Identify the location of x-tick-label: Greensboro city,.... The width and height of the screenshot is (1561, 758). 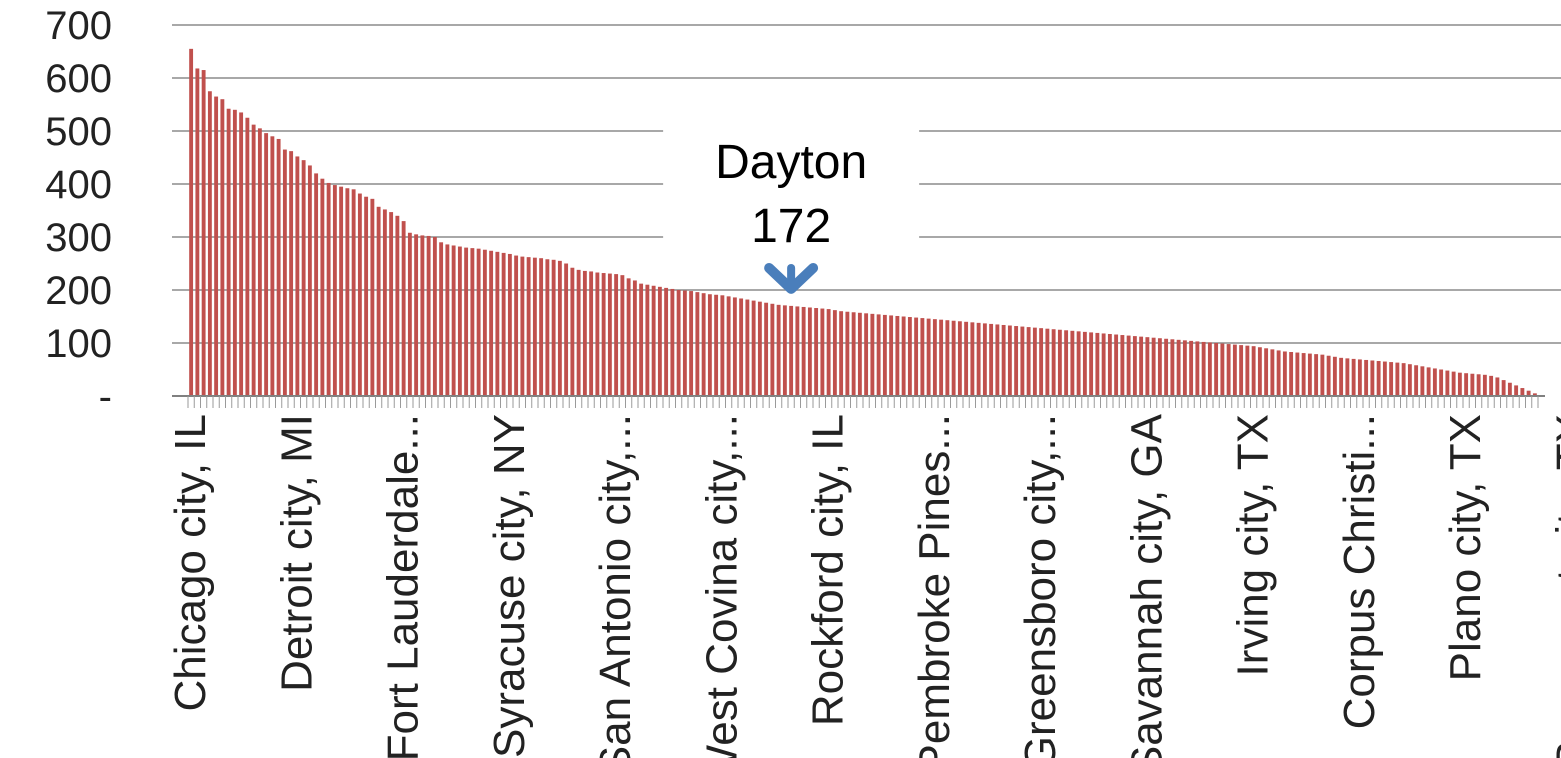
(1040, 586).